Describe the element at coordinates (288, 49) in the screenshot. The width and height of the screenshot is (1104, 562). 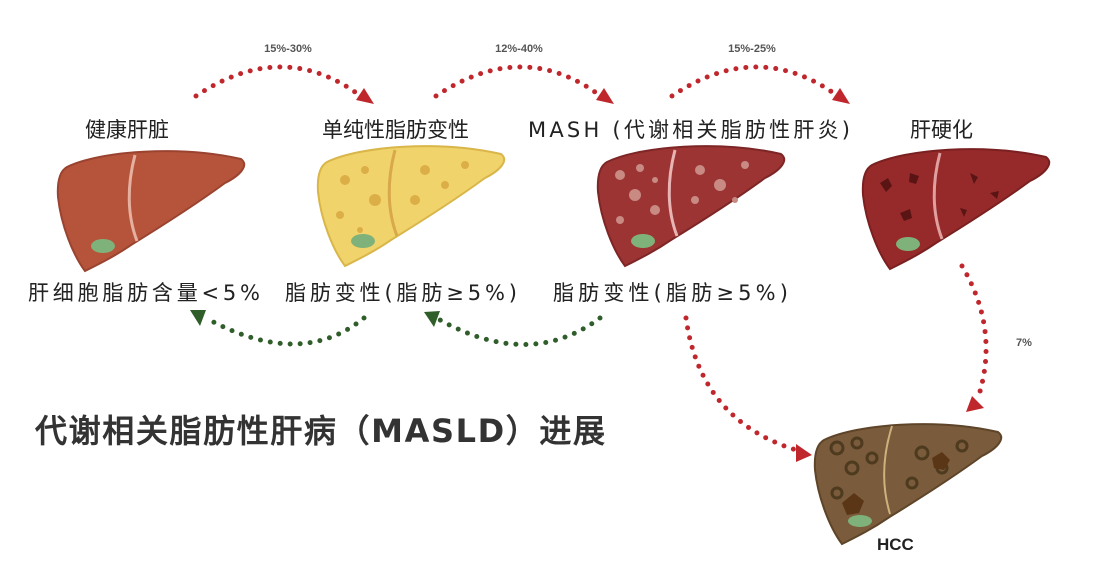
I see `rate-healthy-to-steatosis: 15%-30%` at that location.